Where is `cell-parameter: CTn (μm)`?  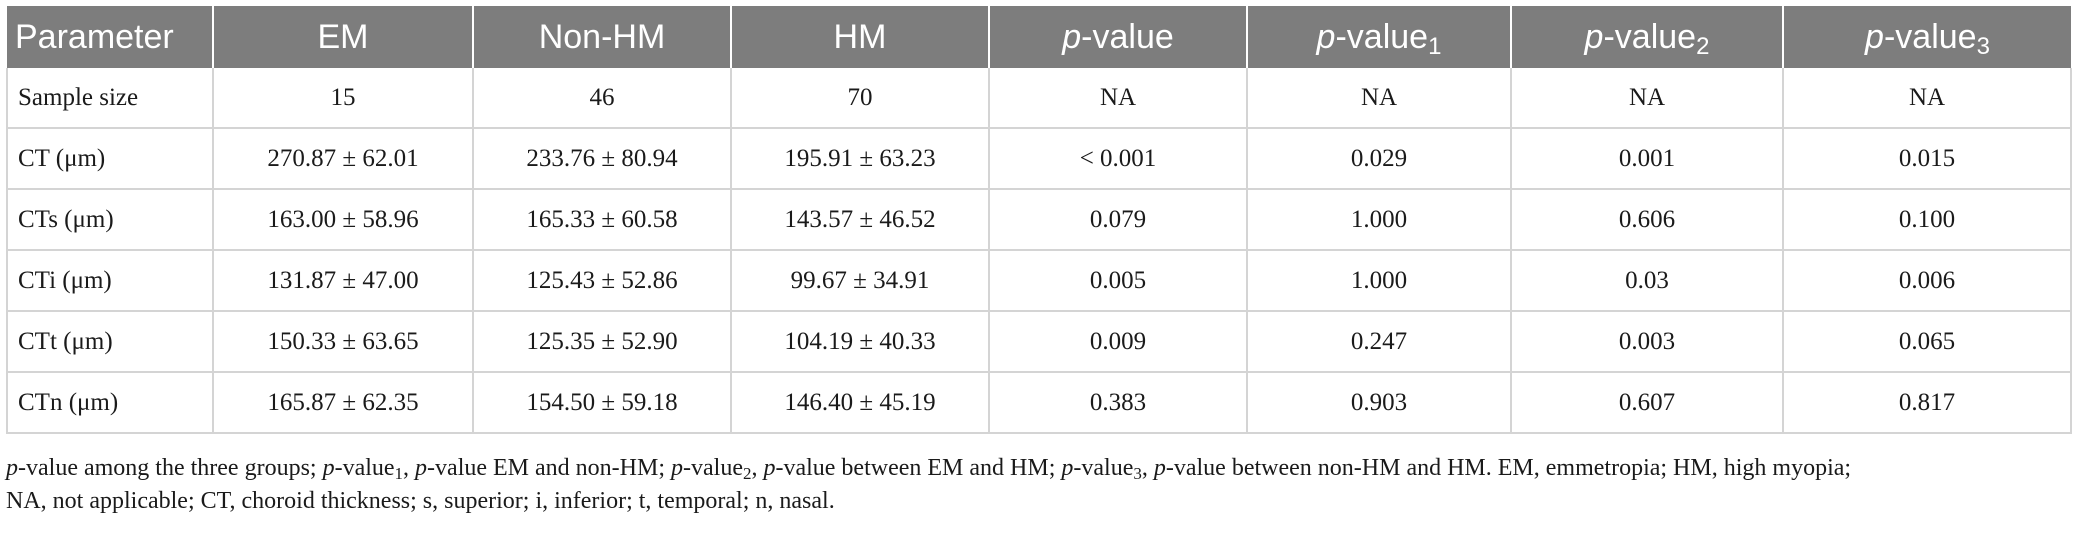
cell-parameter: CTn (μm) is located at coordinates (110, 403).